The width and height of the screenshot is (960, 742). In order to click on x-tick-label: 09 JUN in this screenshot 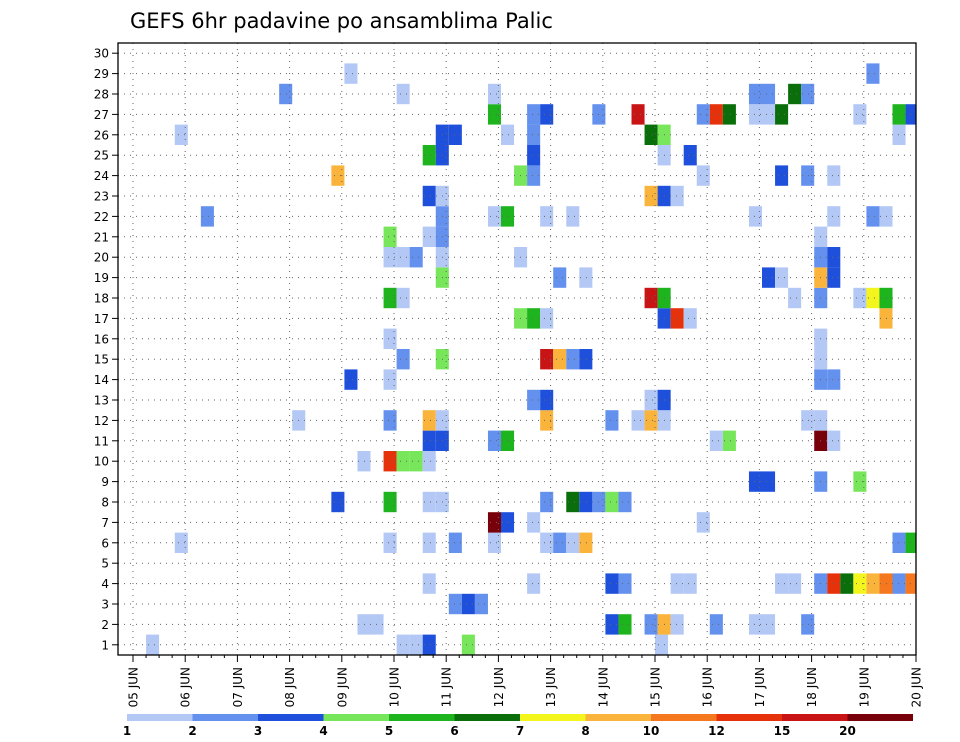, I will do `click(342, 687)`.